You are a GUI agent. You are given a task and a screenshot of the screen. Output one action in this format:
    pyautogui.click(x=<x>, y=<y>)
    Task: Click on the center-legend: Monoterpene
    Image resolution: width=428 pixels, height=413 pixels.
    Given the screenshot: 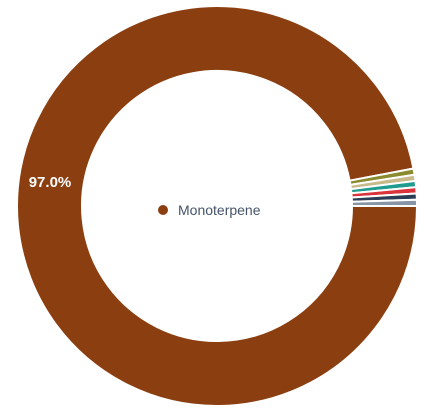 What is the action you would take?
    pyautogui.click(x=209, y=210)
    